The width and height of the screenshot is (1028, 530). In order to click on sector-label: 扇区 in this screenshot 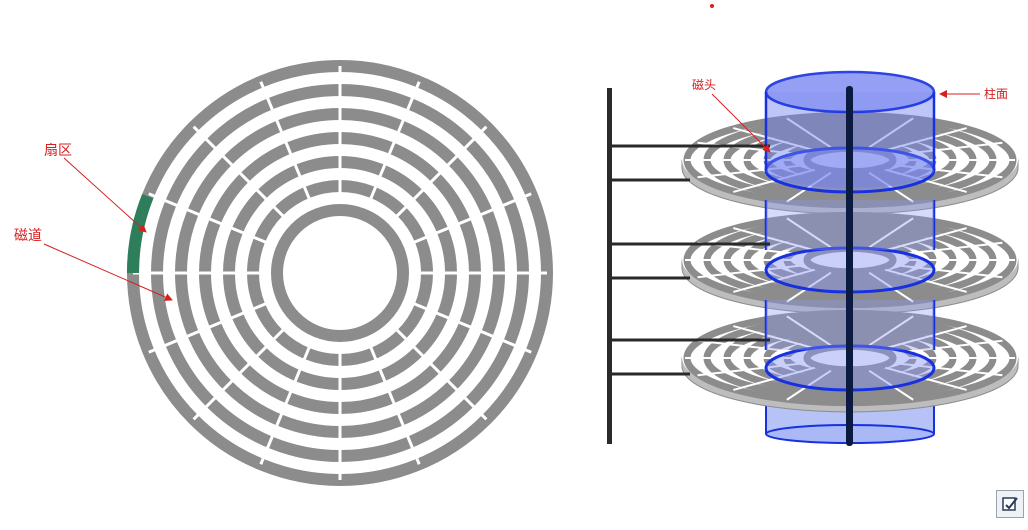, I will do `click(58, 151)`.